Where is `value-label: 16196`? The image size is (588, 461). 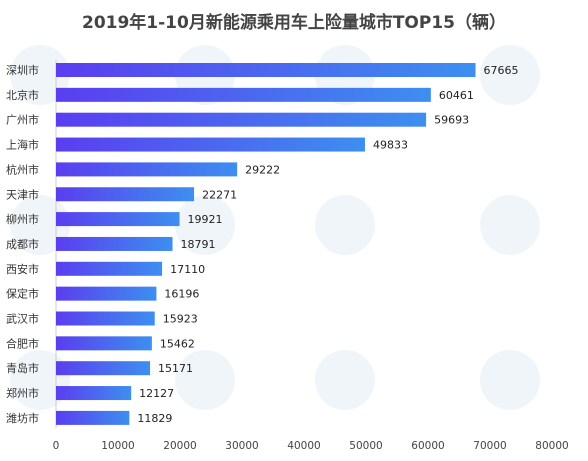 value-label: 16196 is located at coordinates (181, 294).